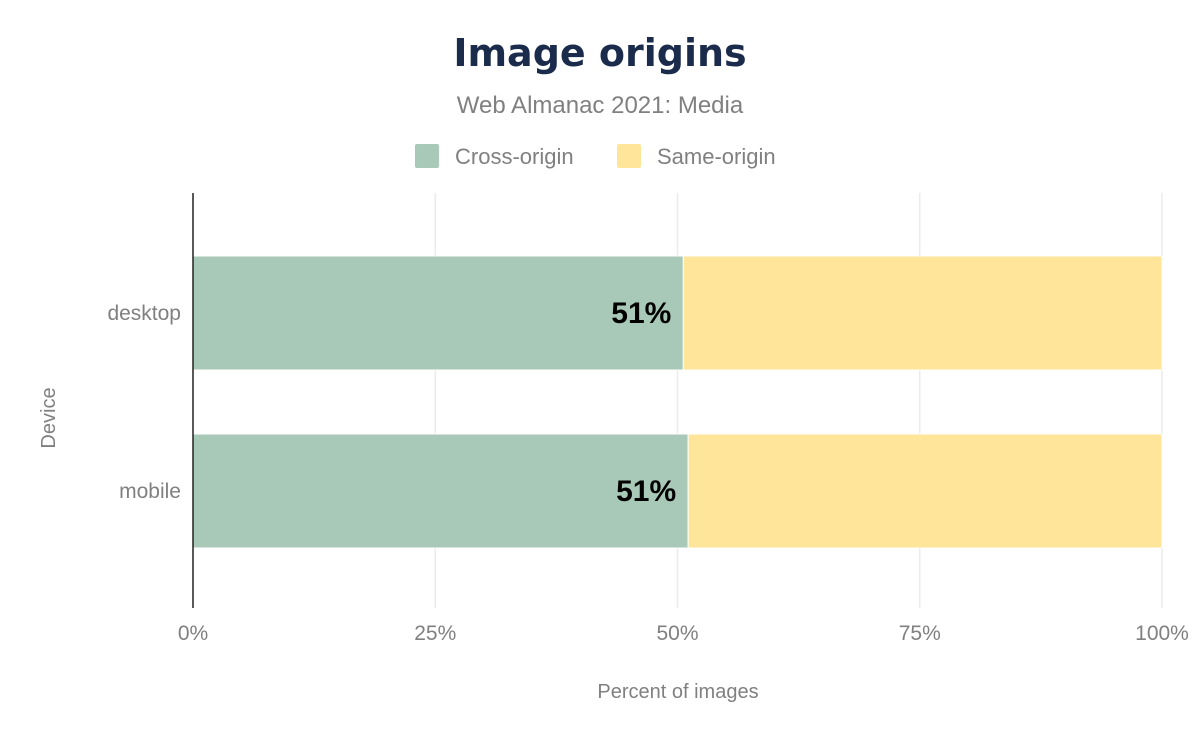 The height and width of the screenshot is (742, 1200). What do you see at coordinates (925, 491) in the screenshot?
I see `bar-mobile-same-origin` at bounding box center [925, 491].